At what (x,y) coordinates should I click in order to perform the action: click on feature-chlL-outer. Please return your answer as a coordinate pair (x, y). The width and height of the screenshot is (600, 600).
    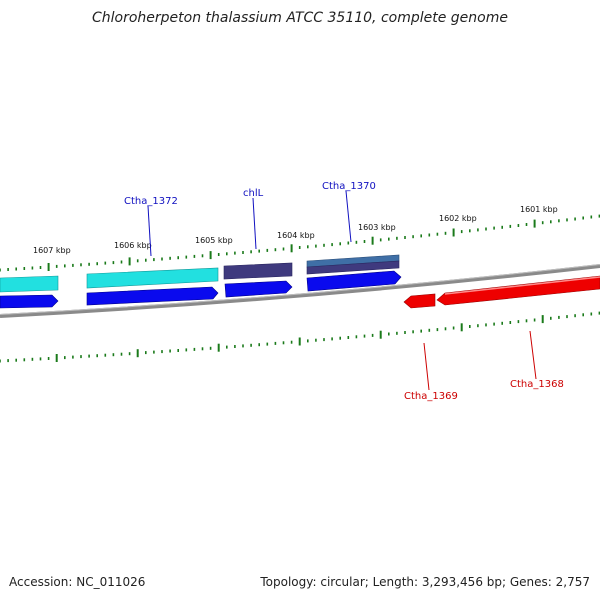
    Looking at the image, I should click on (258, 271).